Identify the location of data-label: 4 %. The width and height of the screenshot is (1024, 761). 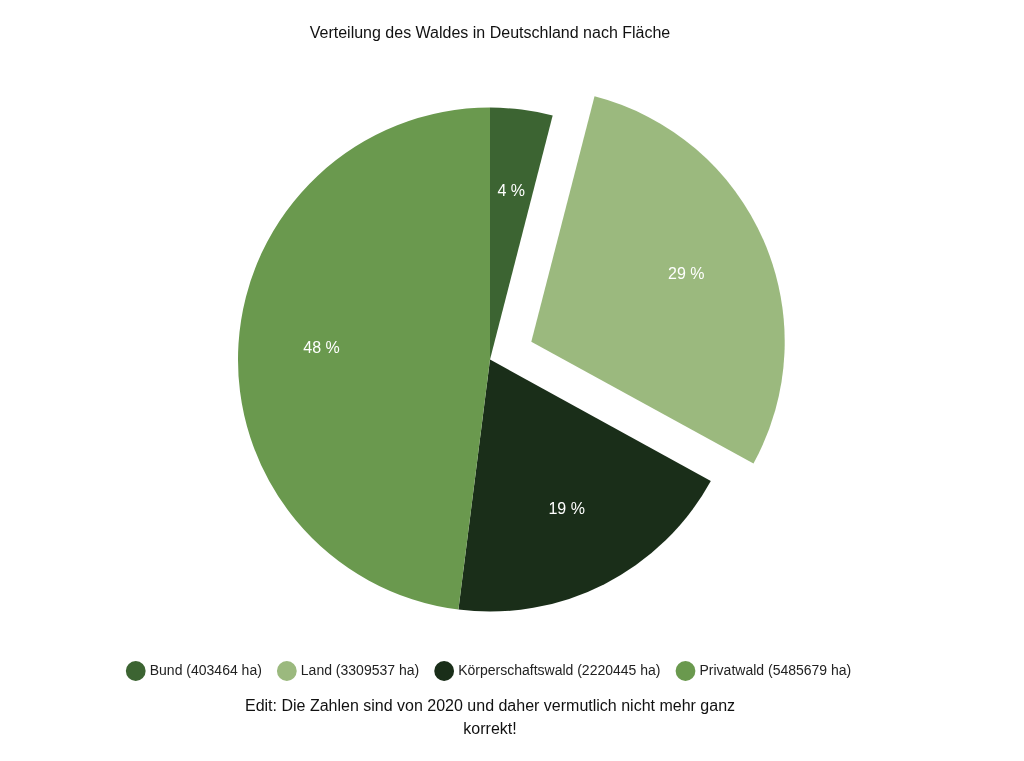
(511, 191).